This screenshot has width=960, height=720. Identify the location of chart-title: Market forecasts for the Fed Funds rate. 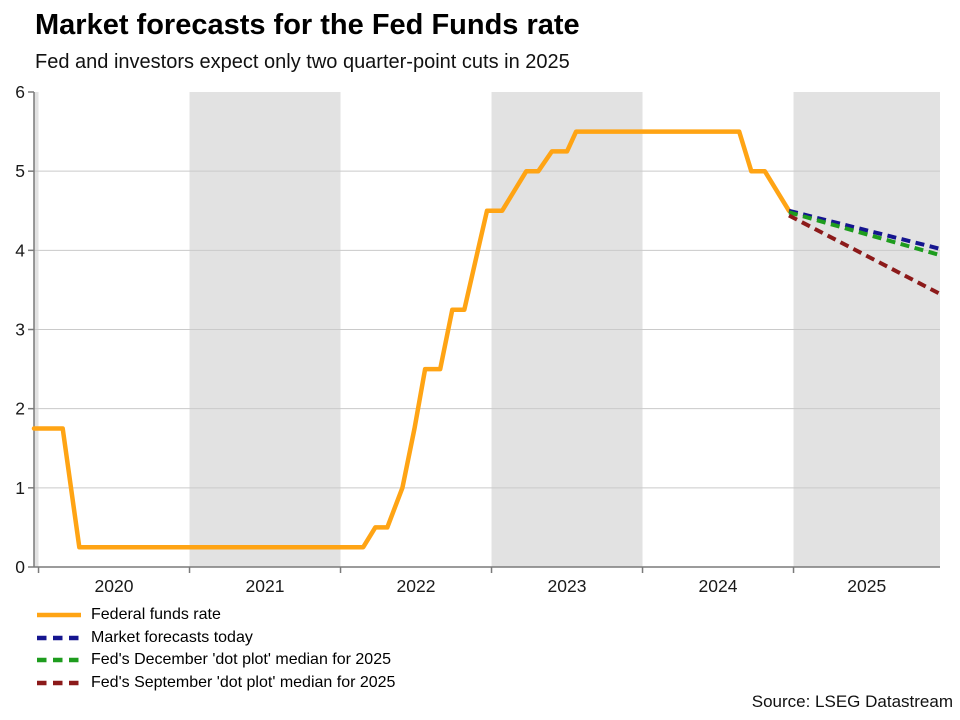
(307, 25).